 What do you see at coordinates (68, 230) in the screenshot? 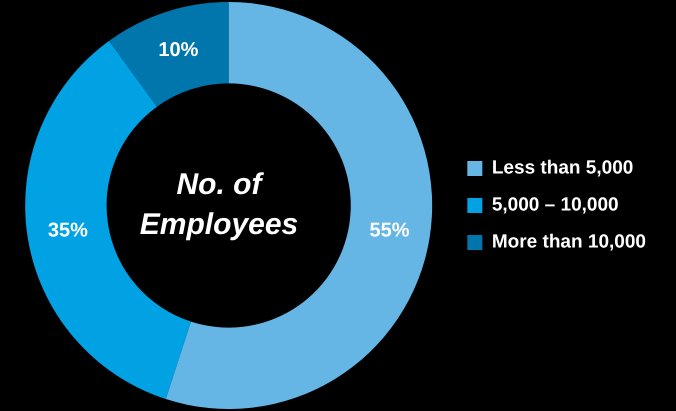
I see `data-label: 35%` at bounding box center [68, 230].